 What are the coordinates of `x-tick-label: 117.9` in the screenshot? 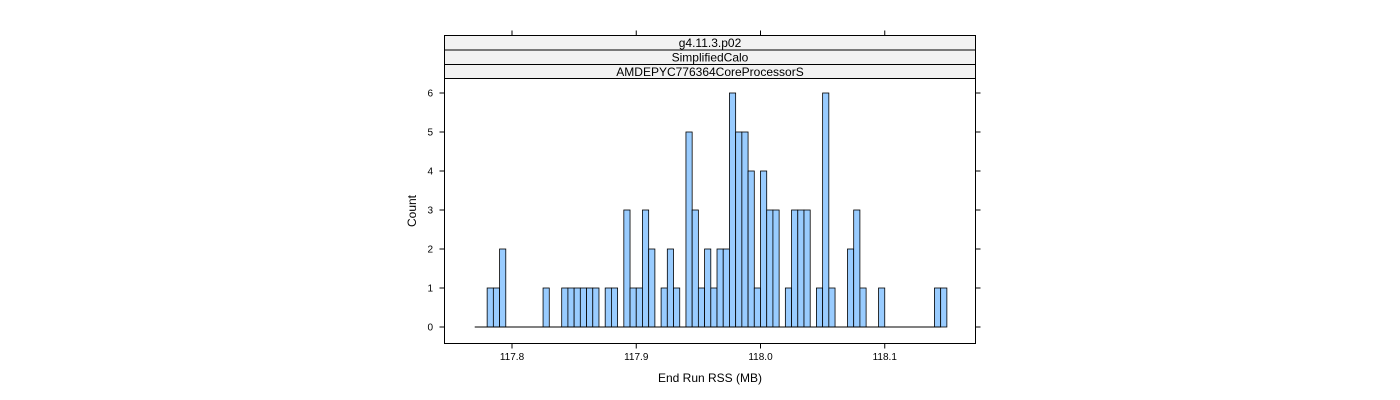 It's located at (636, 357).